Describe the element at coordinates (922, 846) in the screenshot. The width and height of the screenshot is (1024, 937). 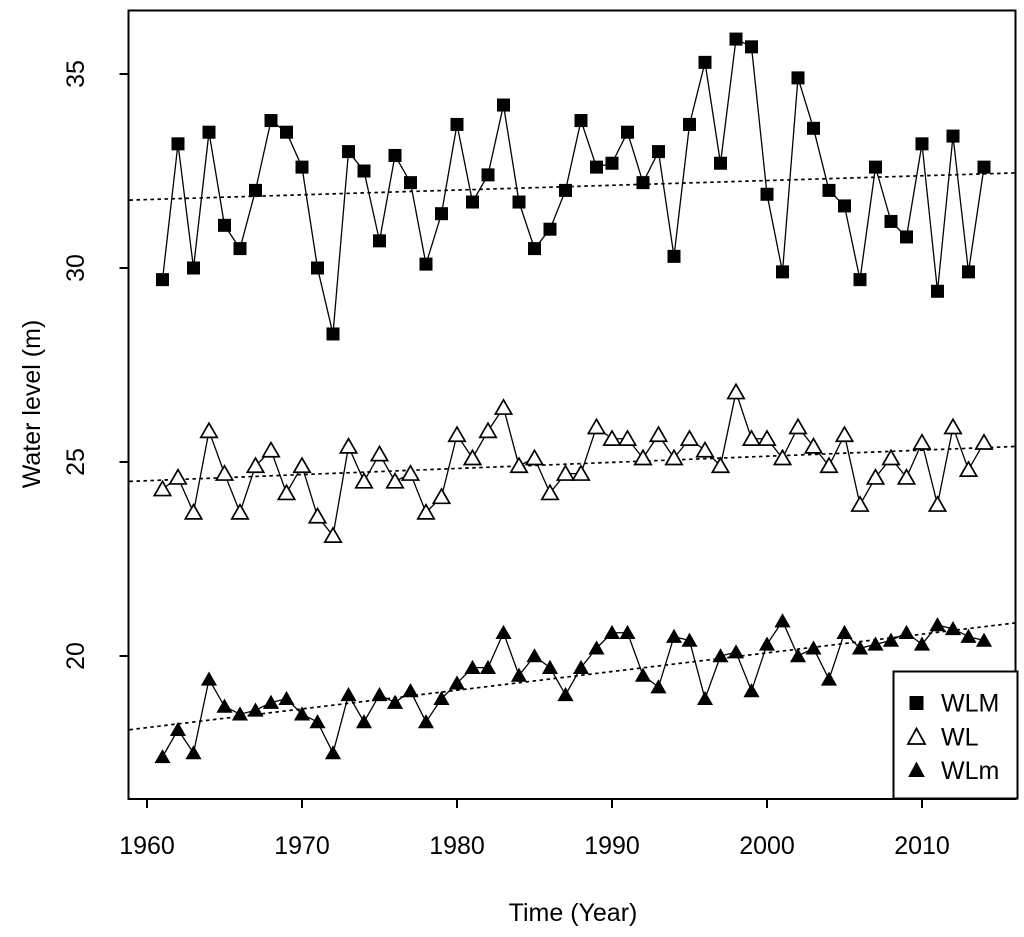
I see `x-tick-label: 2010` at that location.